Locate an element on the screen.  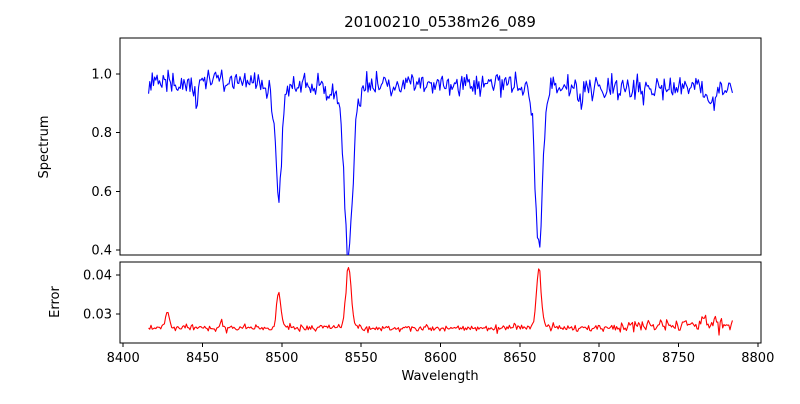
x-tick-label: 8750 is located at coordinates (678, 358).